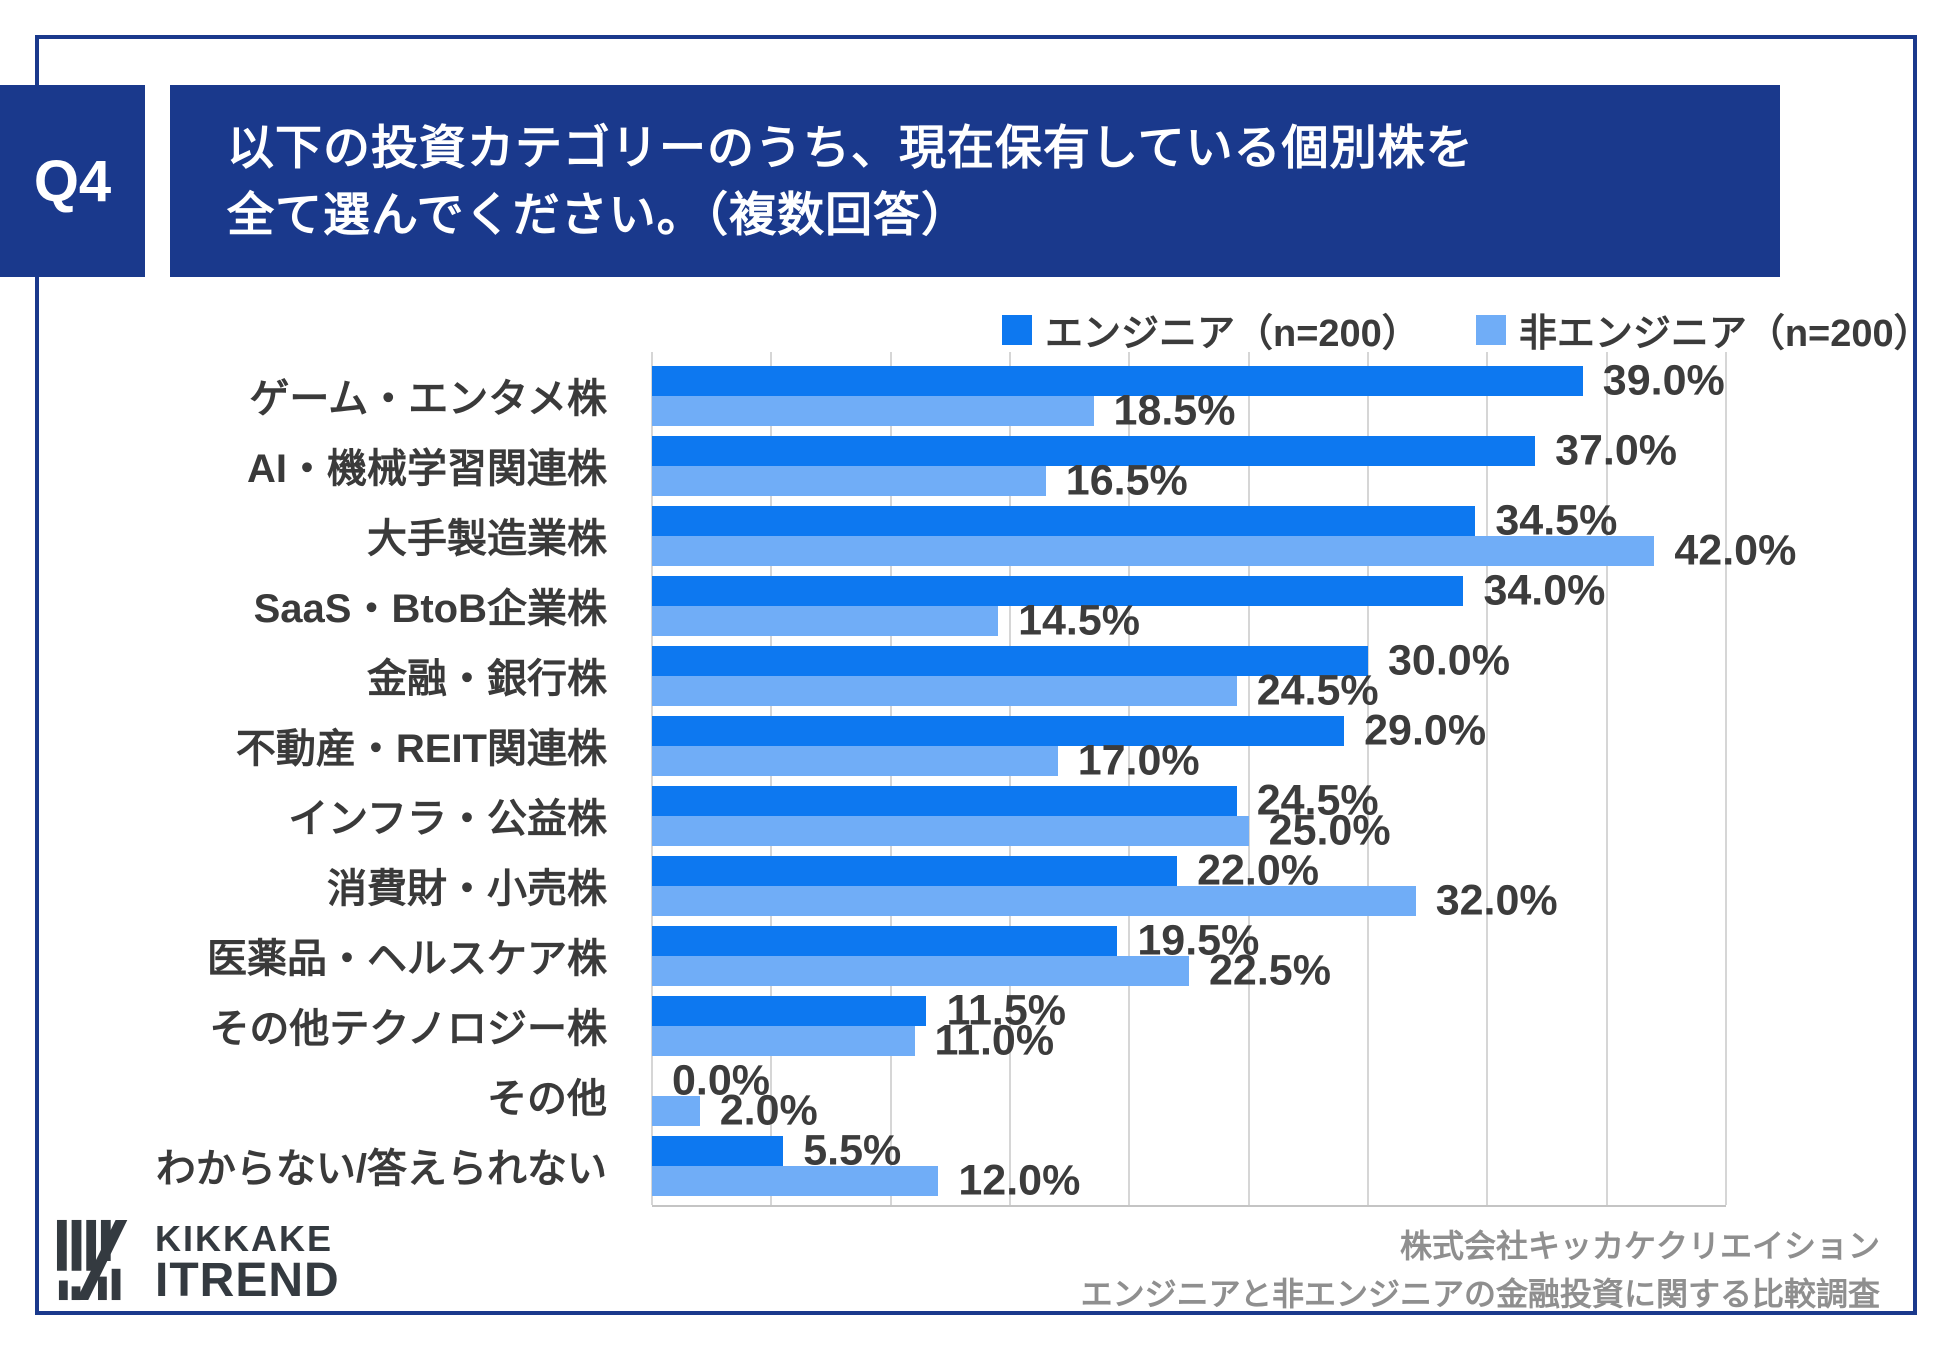 This screenshot has width=1950, height=1350. Describe the element at coordinates (447, 819) in the screenshot. I see `category-label: インフラ・公益株` at that location.